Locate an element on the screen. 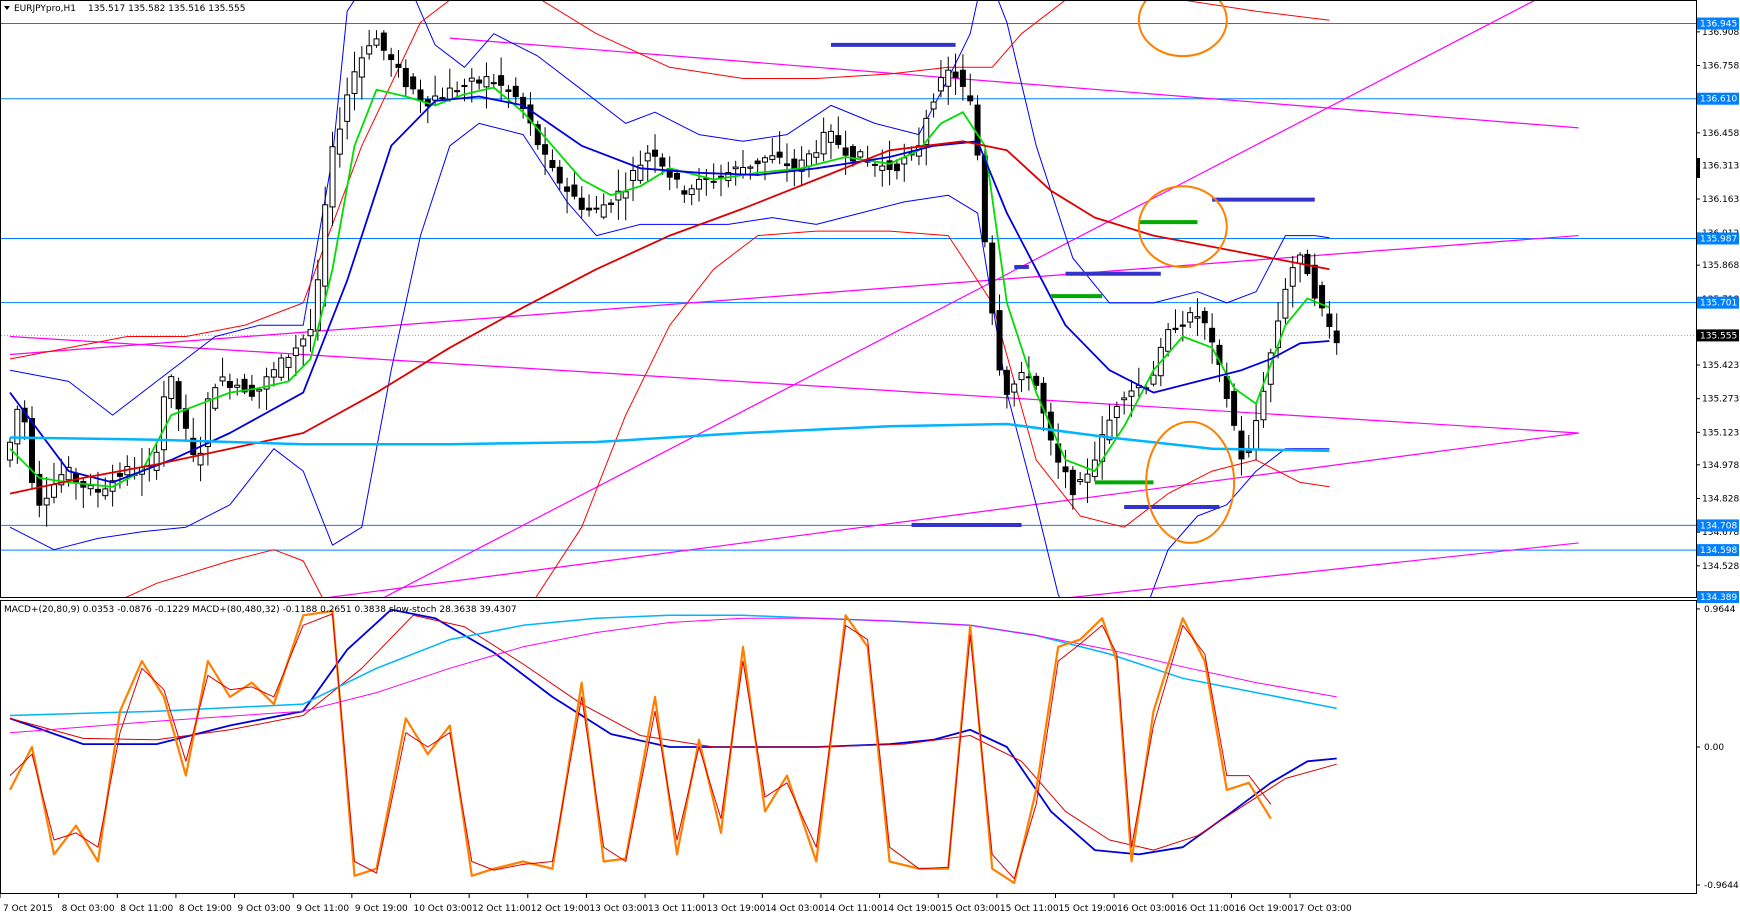  x-tick-label: 9 Oct 03:00 is located at coordinates (264, 909).